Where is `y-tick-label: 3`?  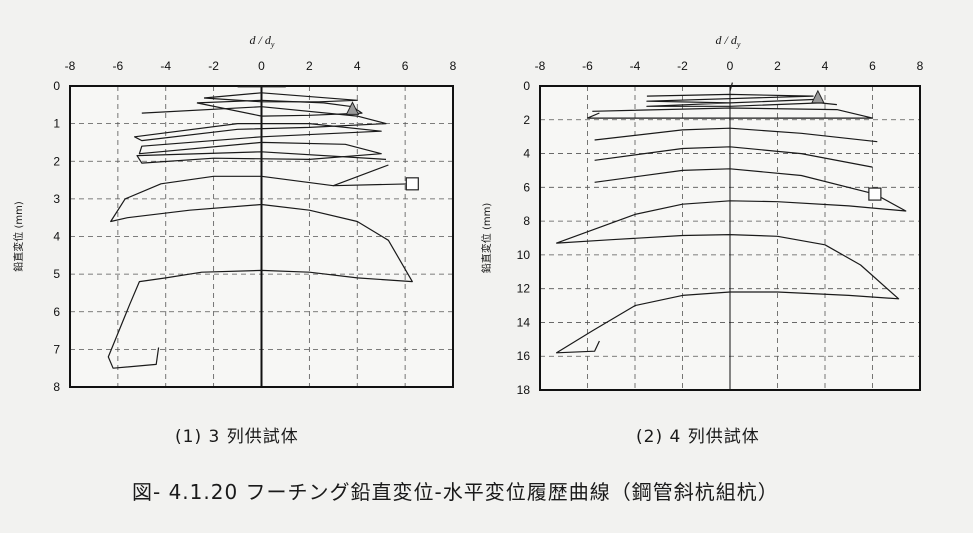
y-tick-label: 3 is located at coordinates (56, 199).